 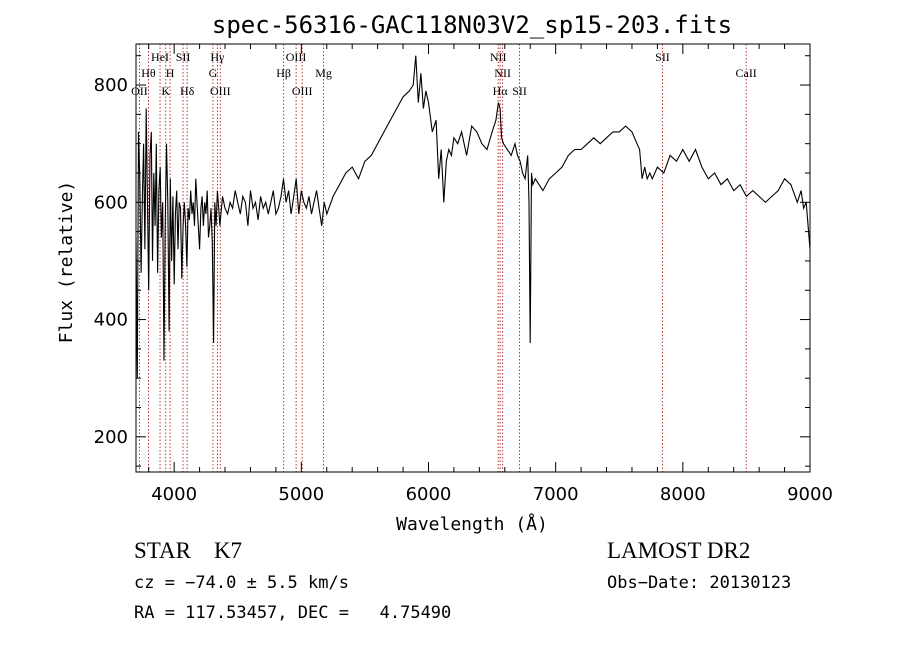 What do you see at coordinates (293, 613) in the screenshot?
I see `ra-dec: RA = 117.53457, DEC = 4.75490` at bounding box center [293, 613].